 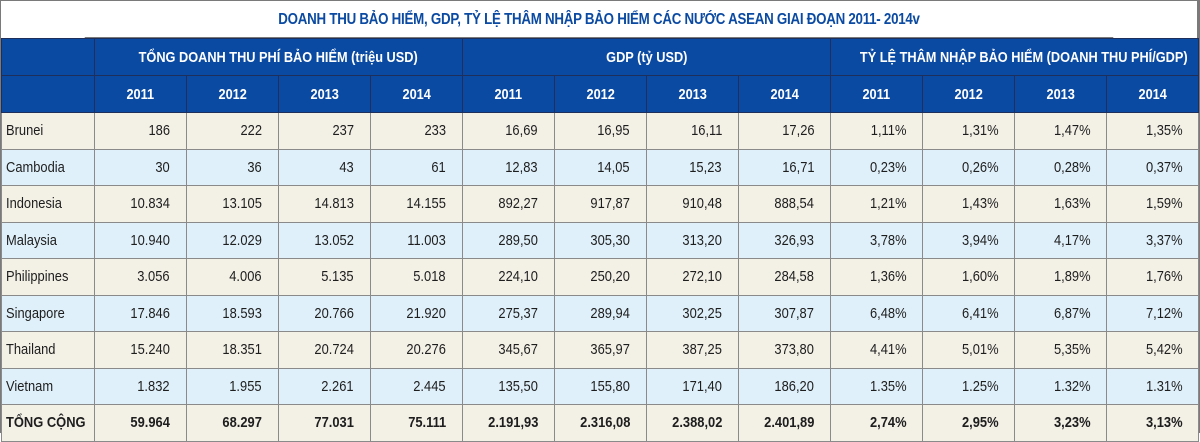 What do you see at coordinates (785, 204) in the screenshot?
I see `value-cell: 888,54` at bounding box center [785, 204].